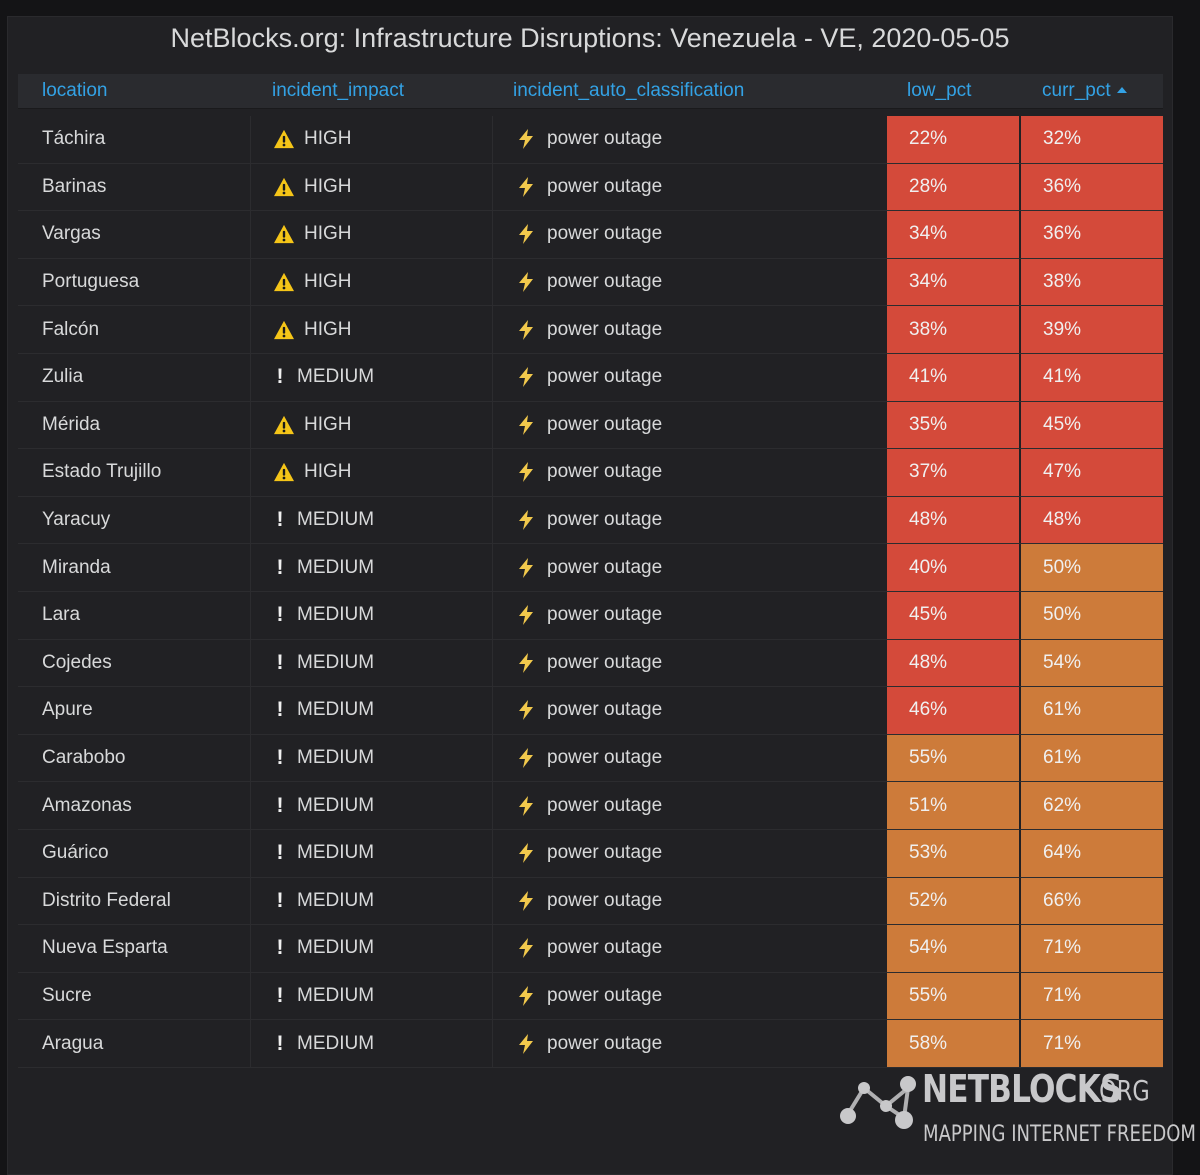  Describe the element at coordinates (590, 615) in the screenshot. I see `table-row: Lara! MEDIUM power outage 45% 50%` at that location.